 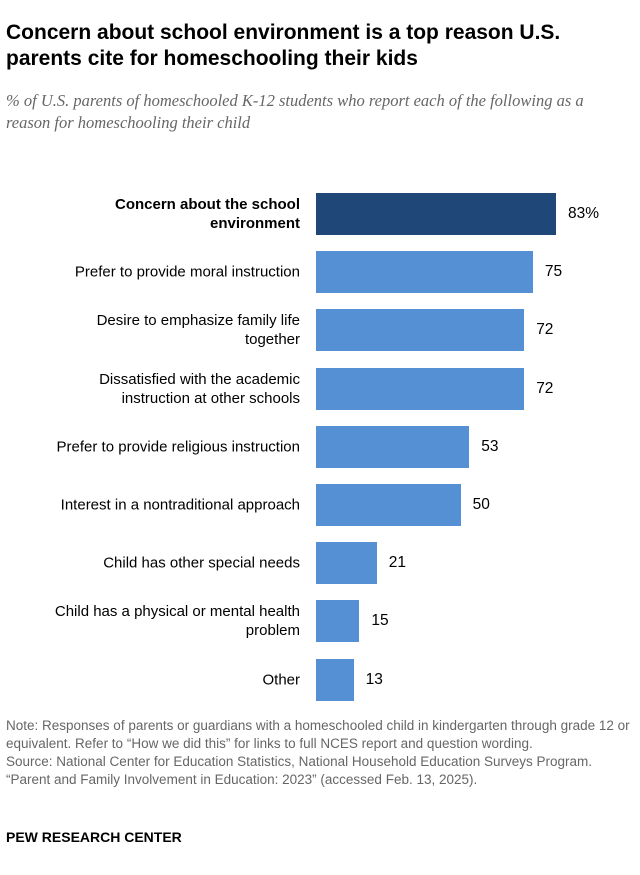 What do you see at coordinates (198, 330) in the screenshot?
I see `category-label: Desire to emphasize family life together` at bounding box center [198, 330].